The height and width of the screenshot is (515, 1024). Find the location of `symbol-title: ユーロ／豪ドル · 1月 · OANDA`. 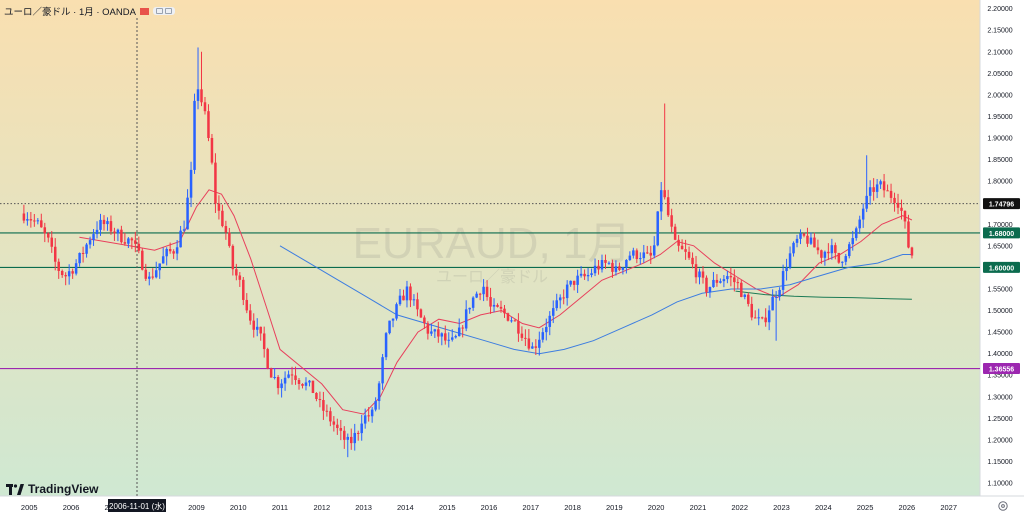

symbol-title: ユーロ／豪ドル · 1月 · OANDA is located at coordinates (70, 12).